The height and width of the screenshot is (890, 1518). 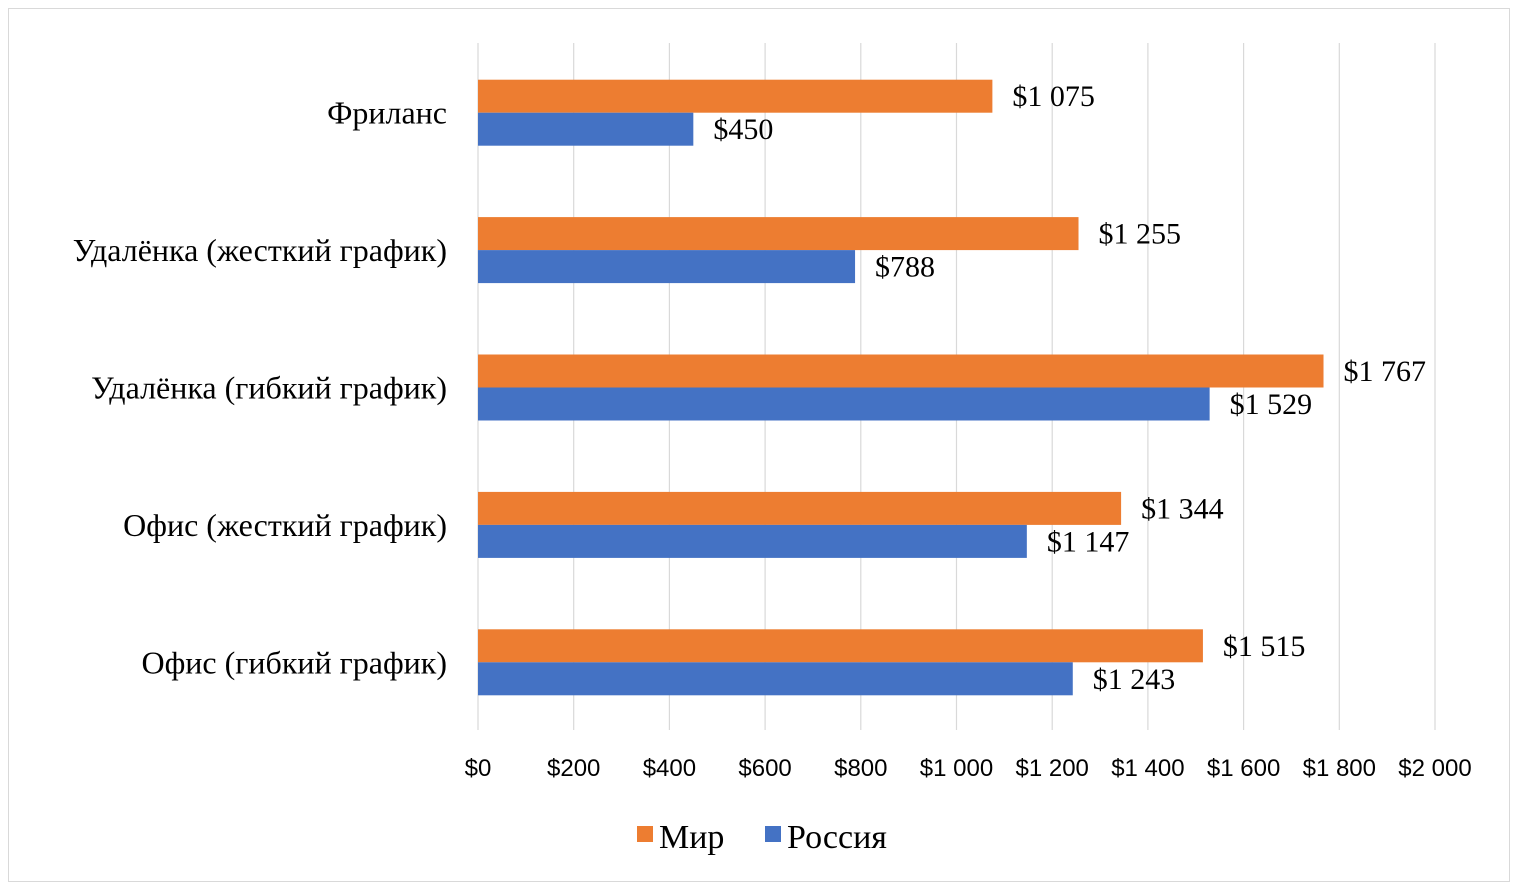 What do you see at coordinates (269, 388) in the screenshot?
I see `category-label: Удалёнка (гибкий график)` at bounding box center [269, 388].